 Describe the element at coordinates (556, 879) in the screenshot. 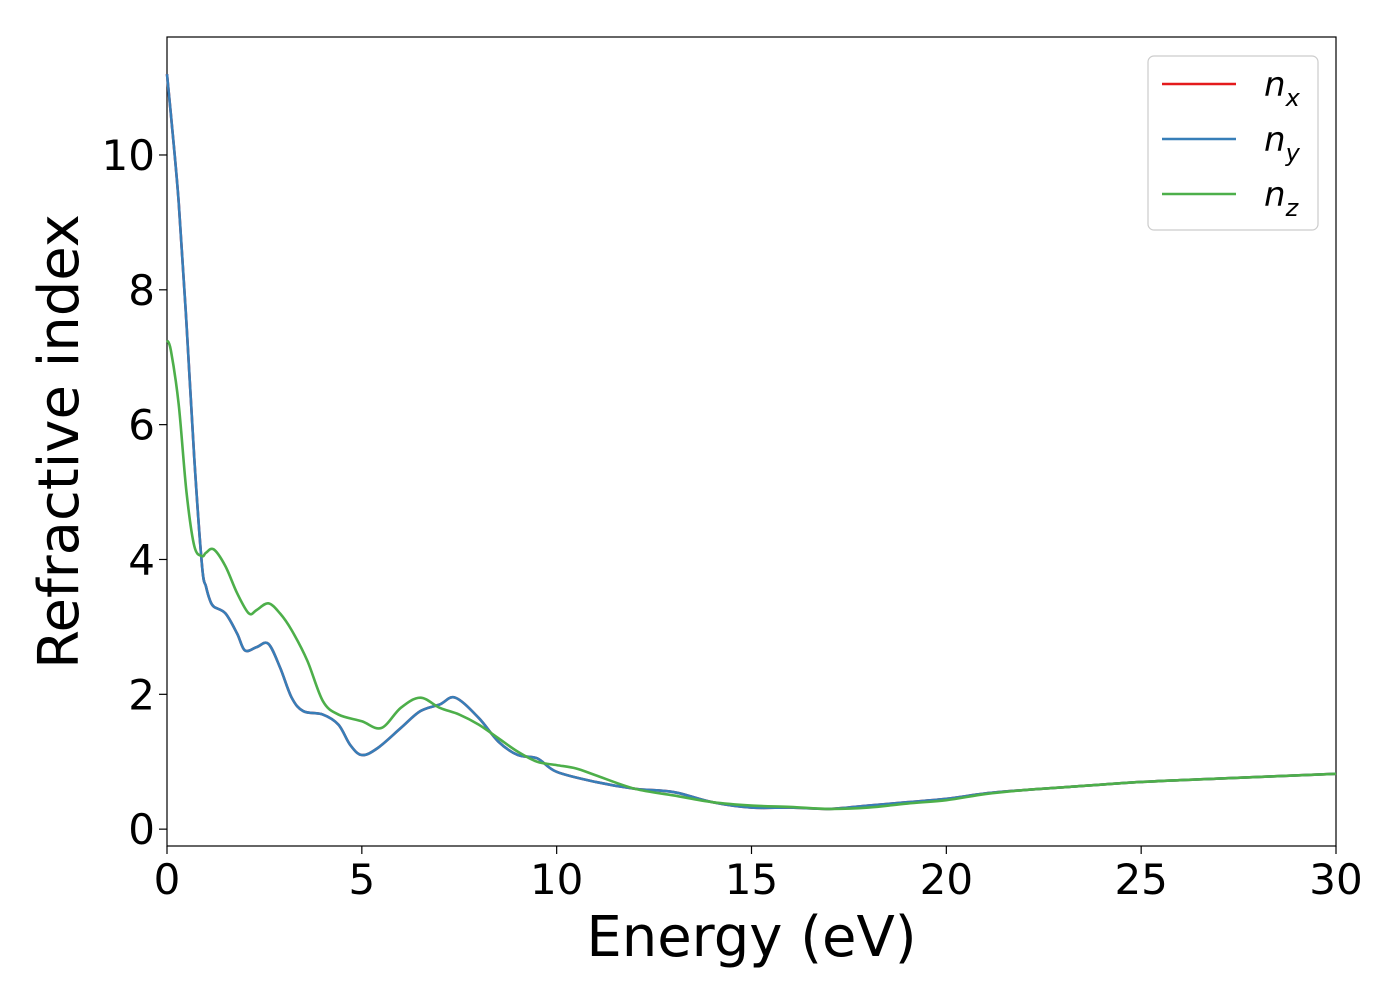

I see `x-tick-label: 10` at that location.